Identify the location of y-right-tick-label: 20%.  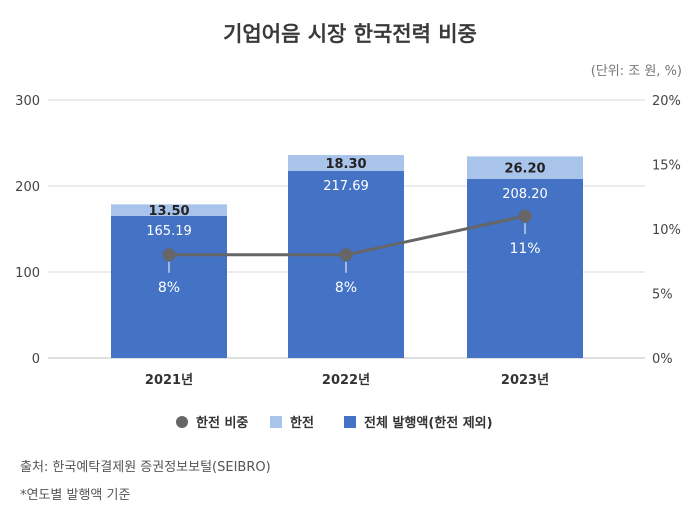
(666, 101).